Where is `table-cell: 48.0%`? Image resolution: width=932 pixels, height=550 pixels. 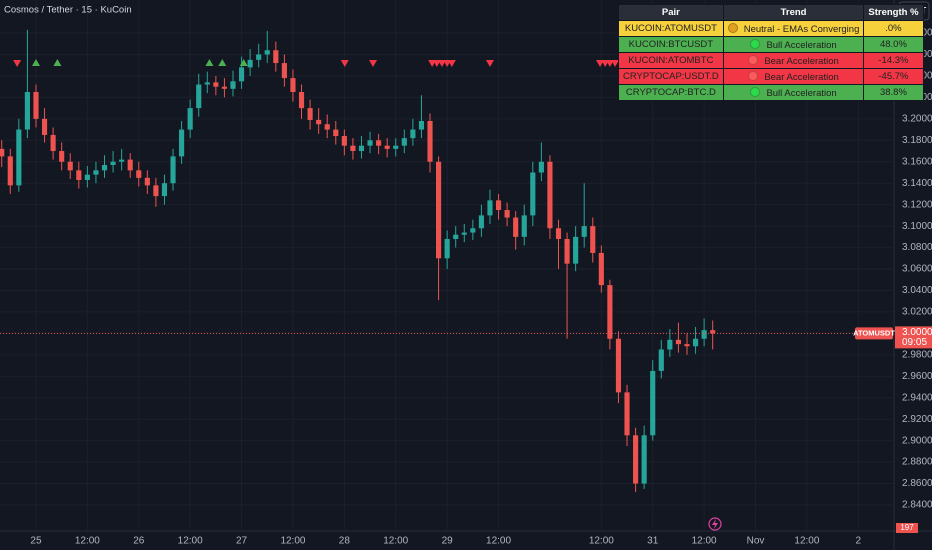
table-cell: 48.0% is located at coordinates (893, 44).